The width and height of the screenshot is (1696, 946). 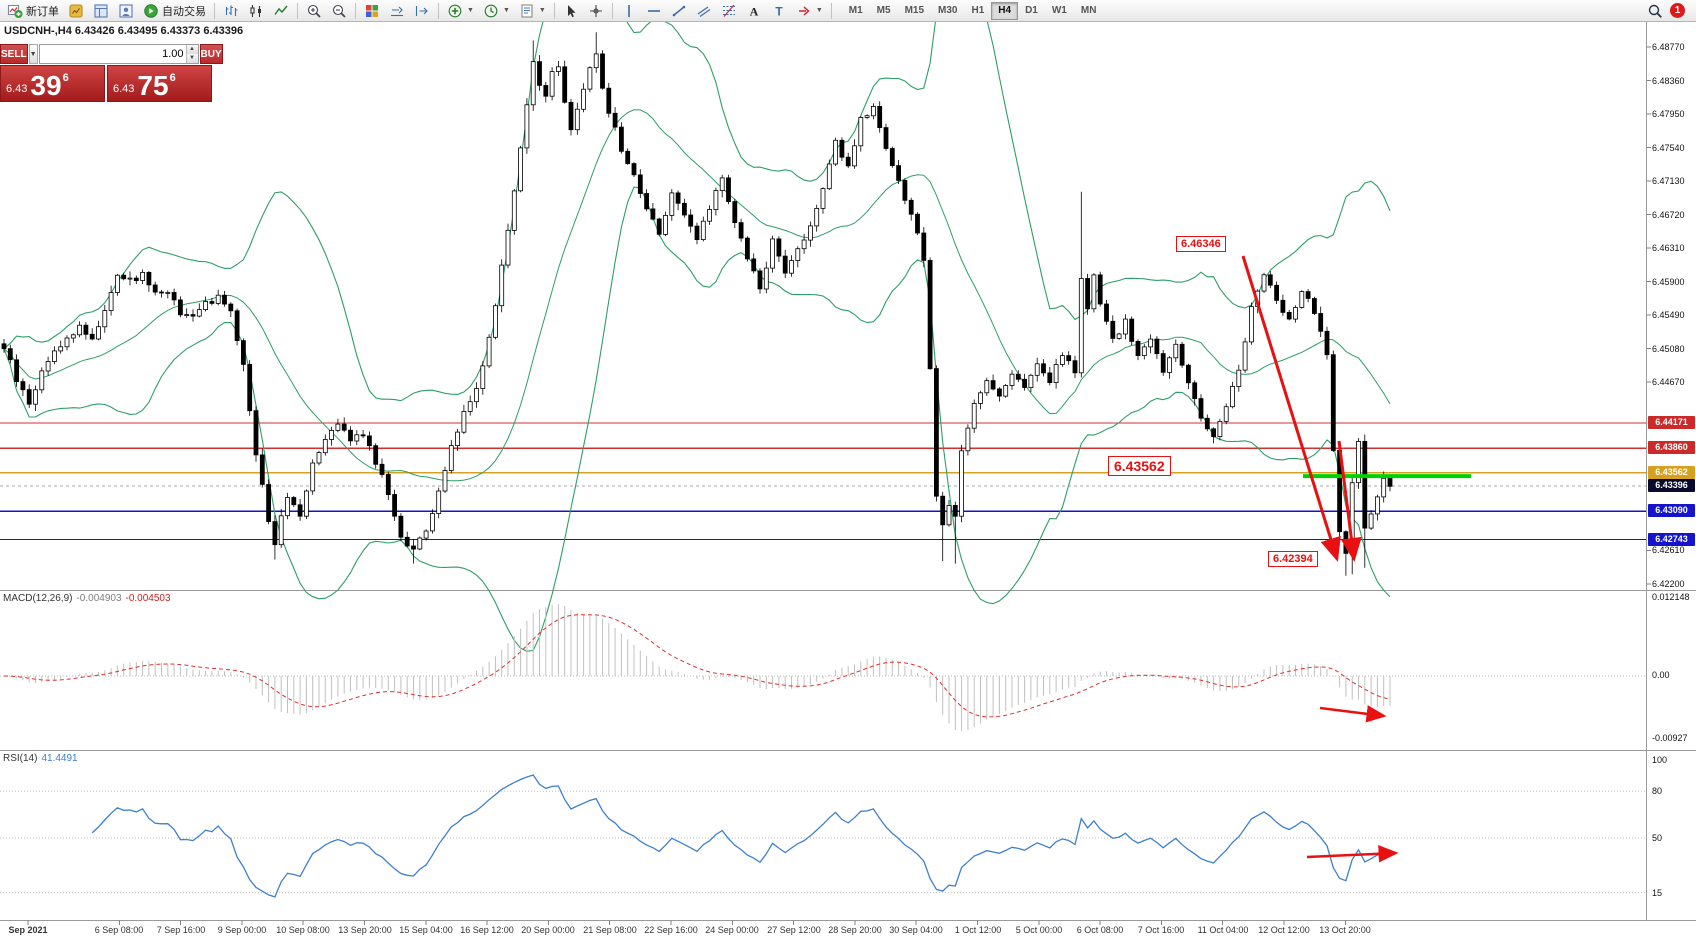 I want to click on market-watch-button, so click(x=76, y=11).